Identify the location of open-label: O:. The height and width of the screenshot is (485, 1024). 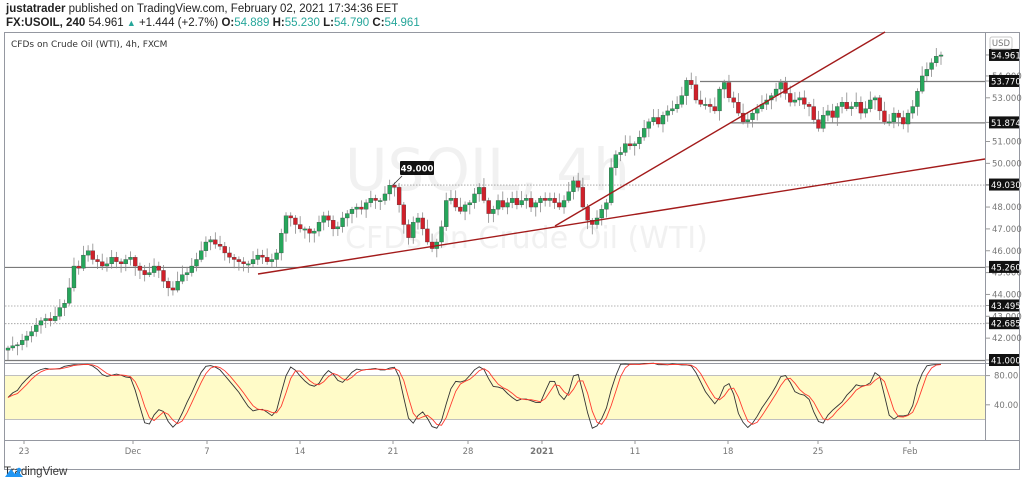
(228, 23).